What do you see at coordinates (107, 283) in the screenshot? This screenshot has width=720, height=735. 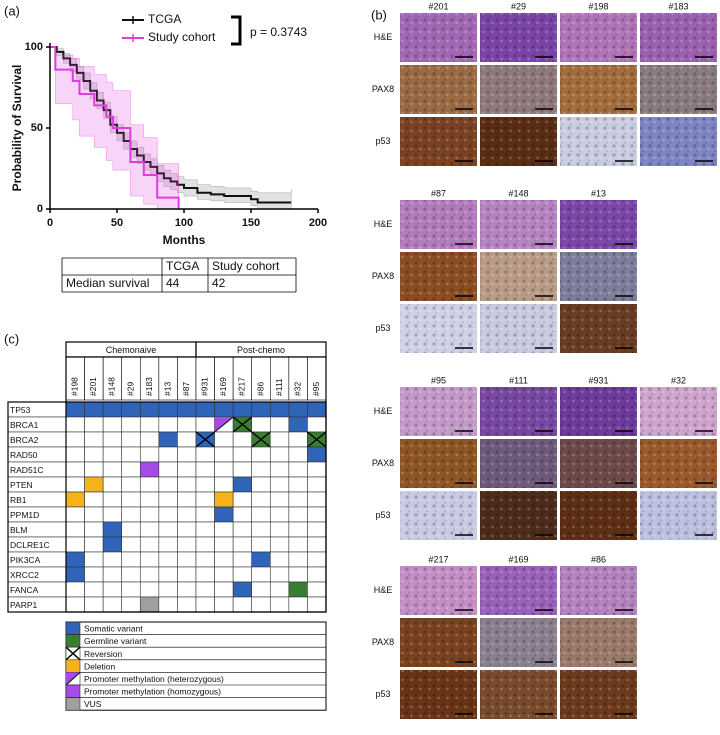 I see `table-row-label: Median survival` at bounding box center [107, 283].